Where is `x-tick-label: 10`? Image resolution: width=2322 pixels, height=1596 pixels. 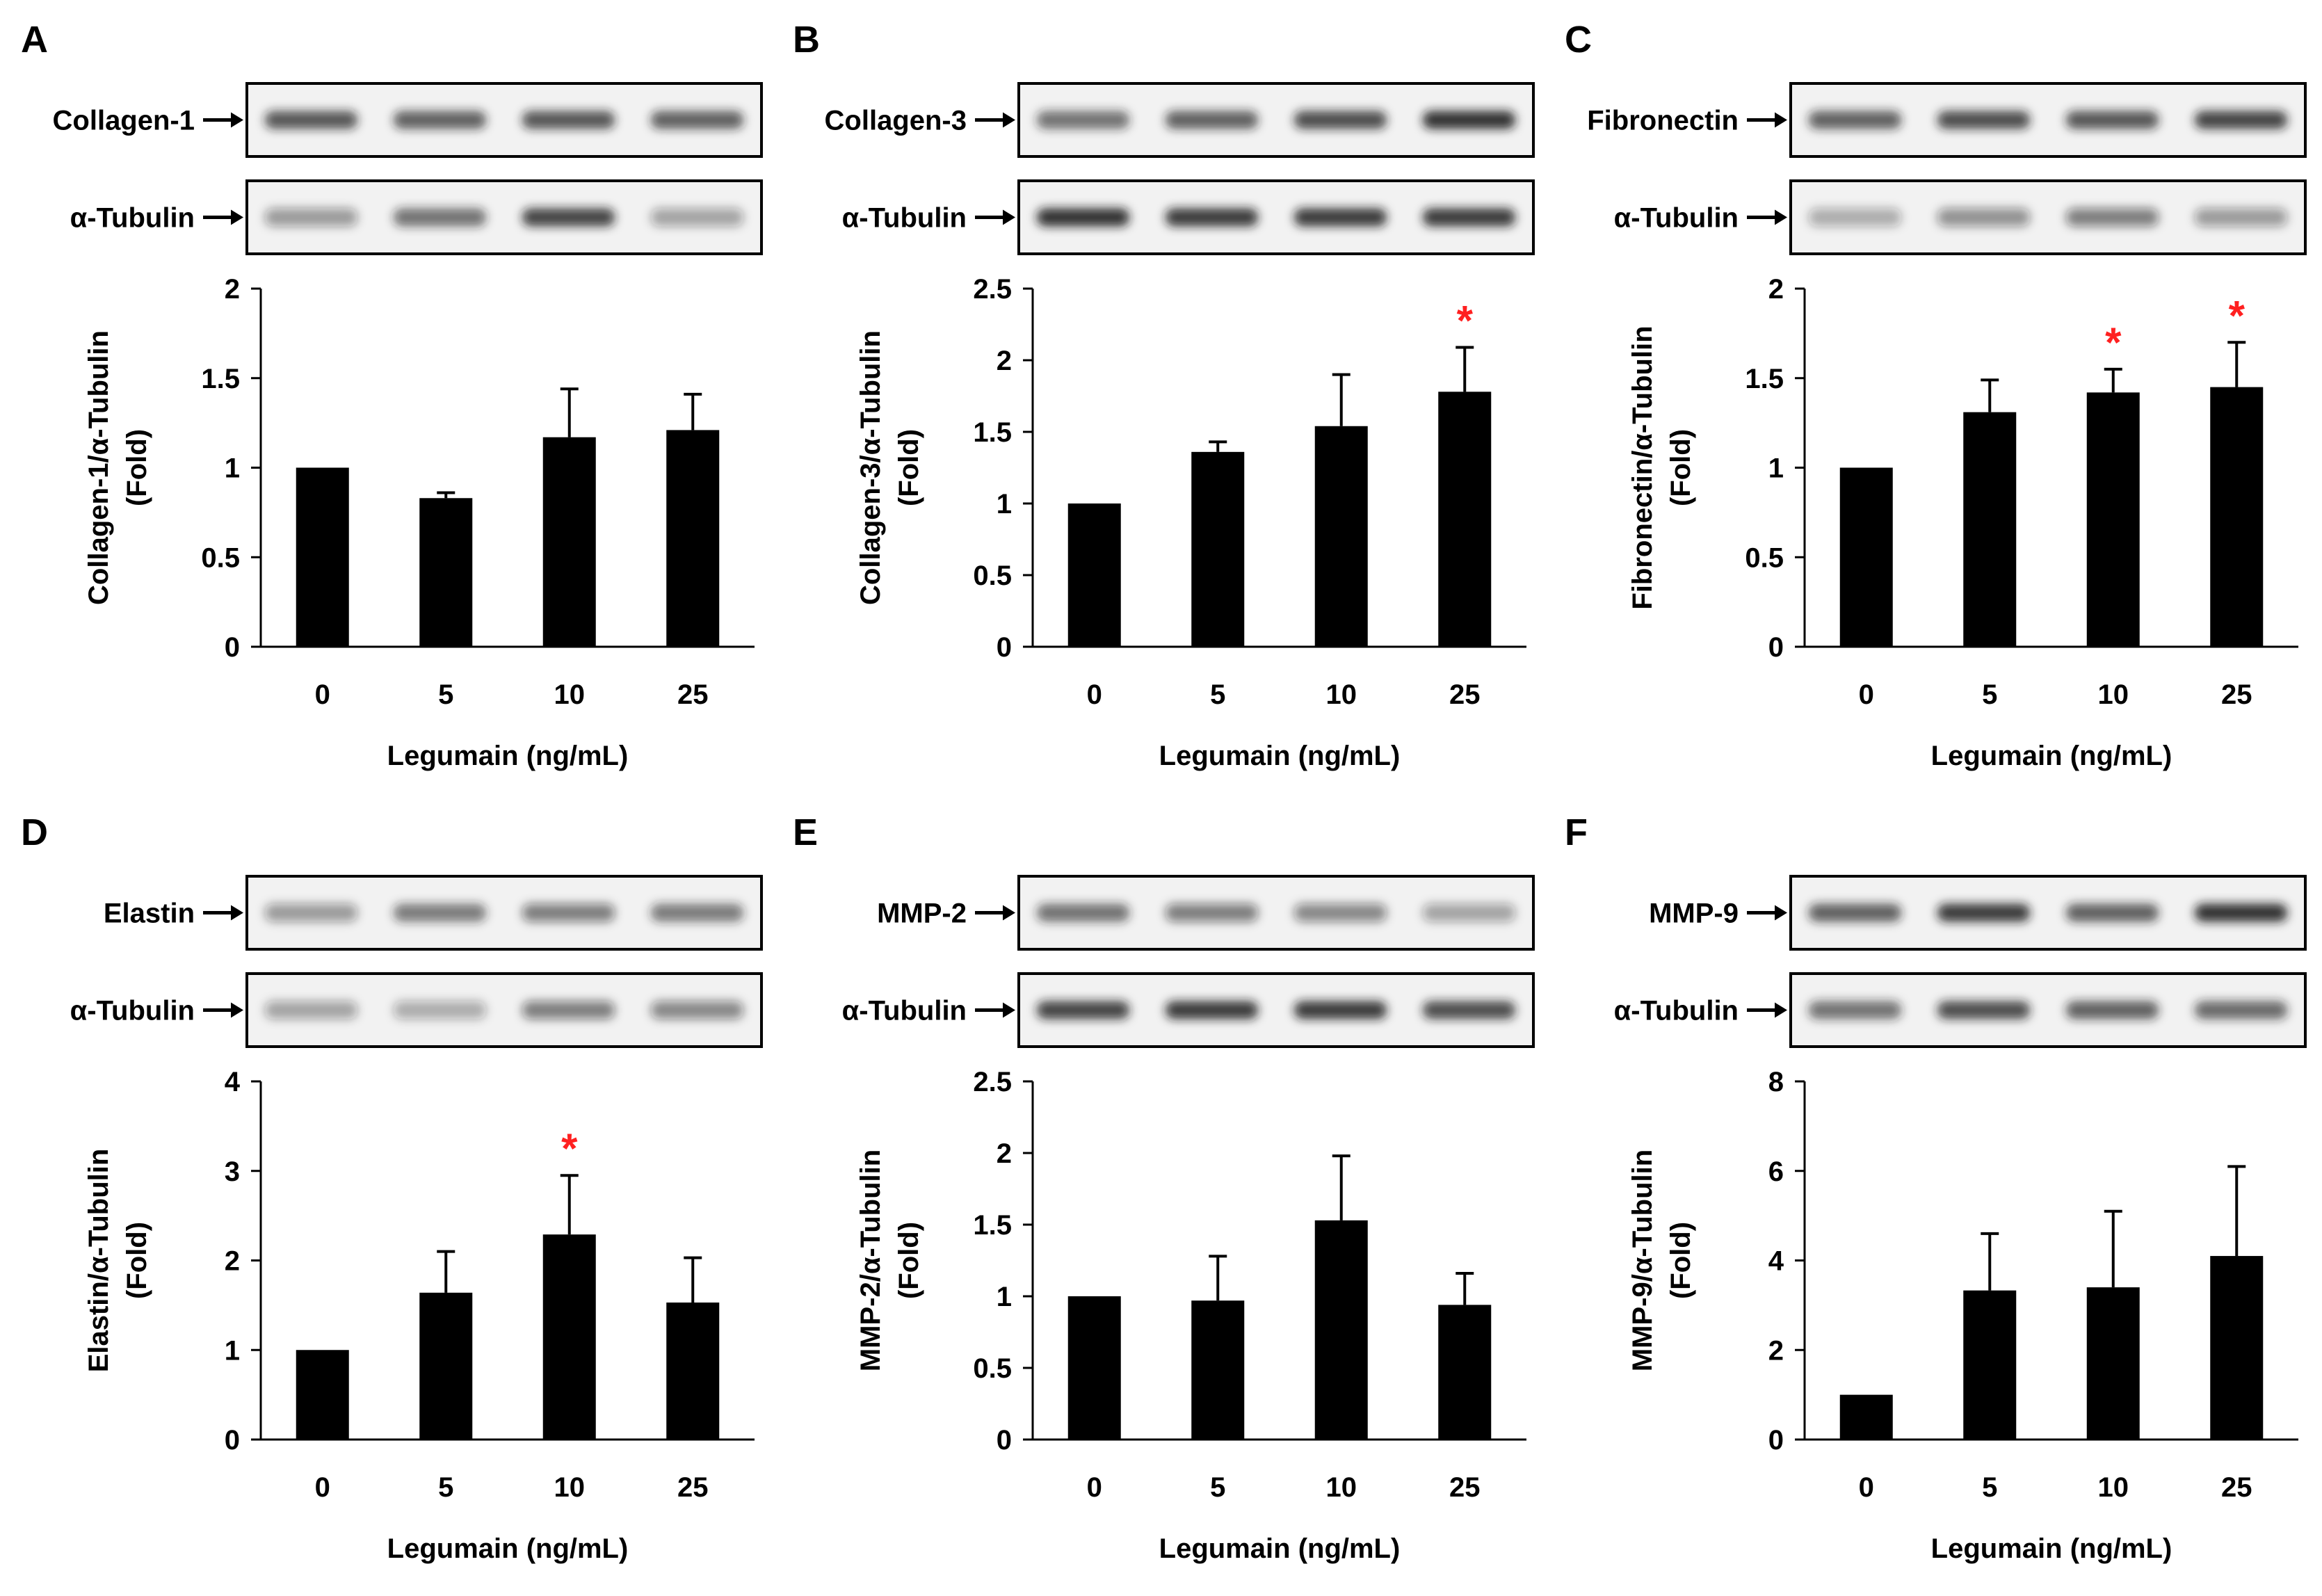
x-tick-label: 10 is located at coordinates (2113, 1488).